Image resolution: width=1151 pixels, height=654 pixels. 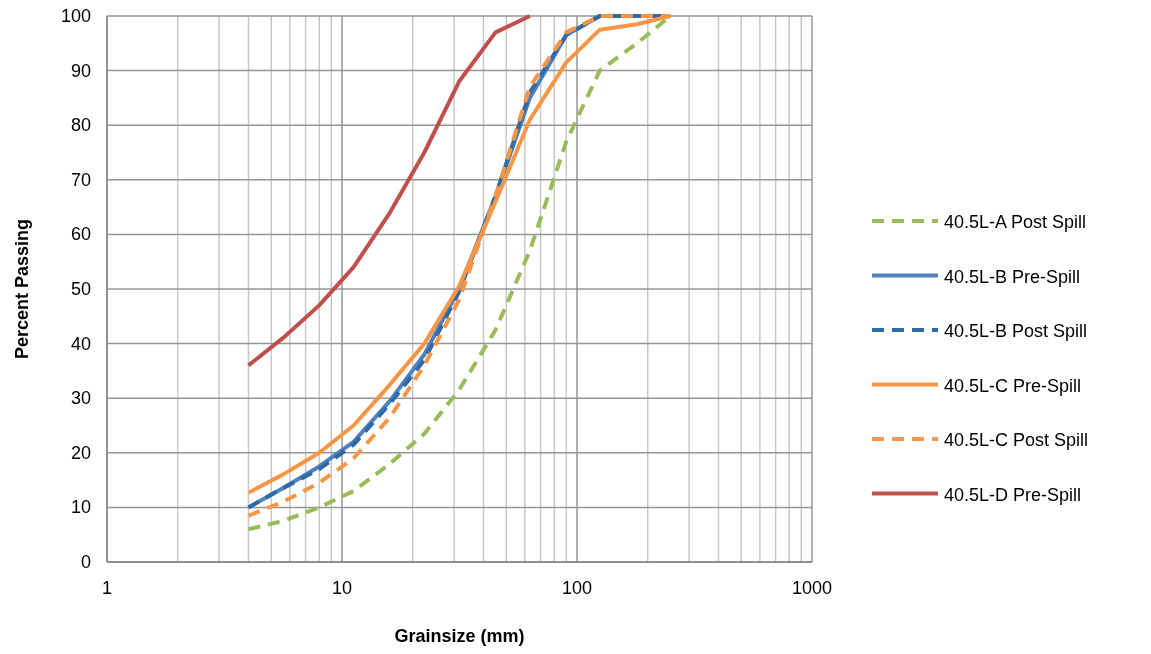 I want to click on y-tick-label: 100, so click(x=75, y=16).